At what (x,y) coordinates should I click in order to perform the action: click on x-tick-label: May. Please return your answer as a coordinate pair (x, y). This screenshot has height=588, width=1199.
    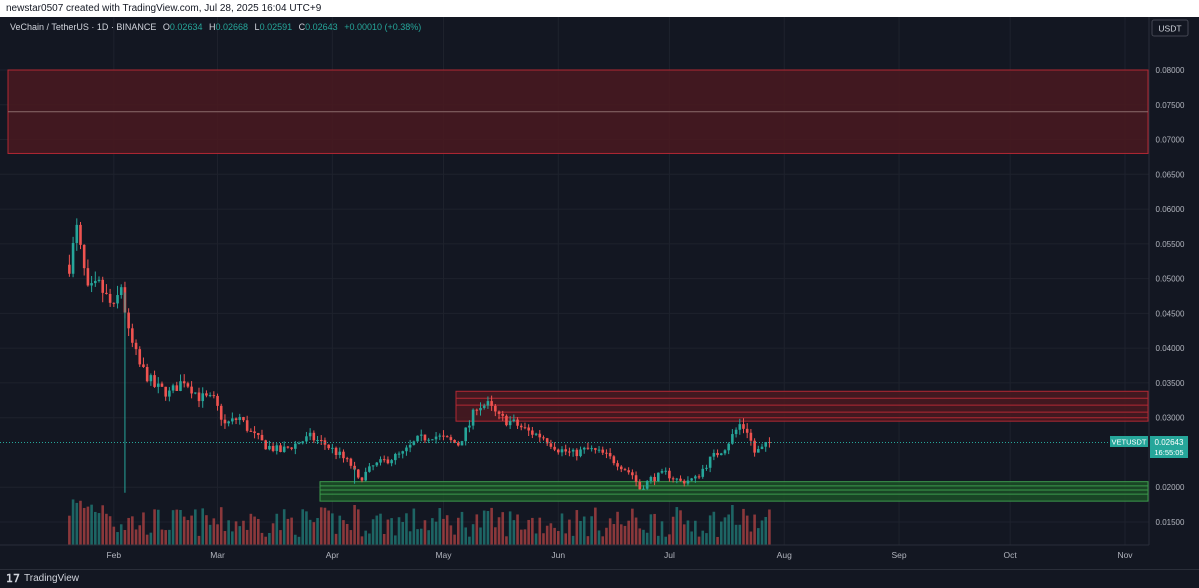
    Looking at the image, I should click on (443, 555).